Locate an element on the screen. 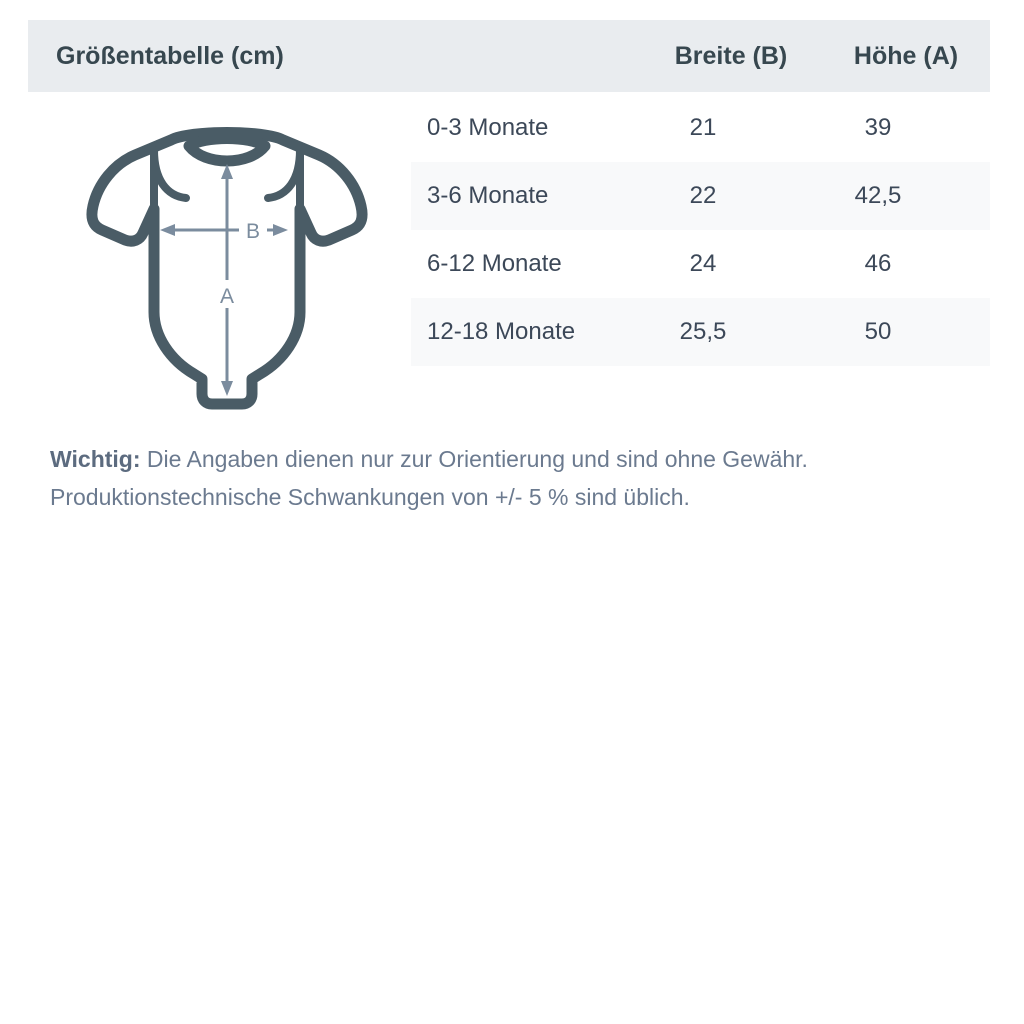 Image resolution: width=1024 pixels, height=1024 pixels. cell-height: 39 is located at coordinates (878, 127).